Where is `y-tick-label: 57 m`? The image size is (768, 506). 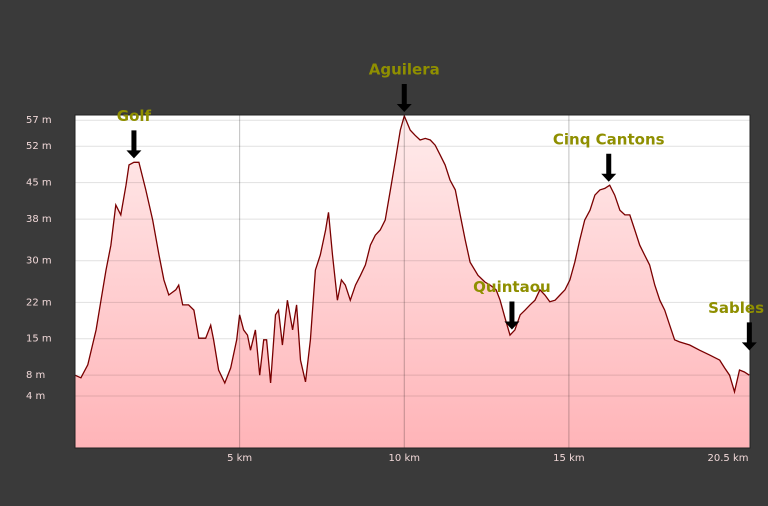
y-tick-label: 57 m is located at coordinates (39, 120).